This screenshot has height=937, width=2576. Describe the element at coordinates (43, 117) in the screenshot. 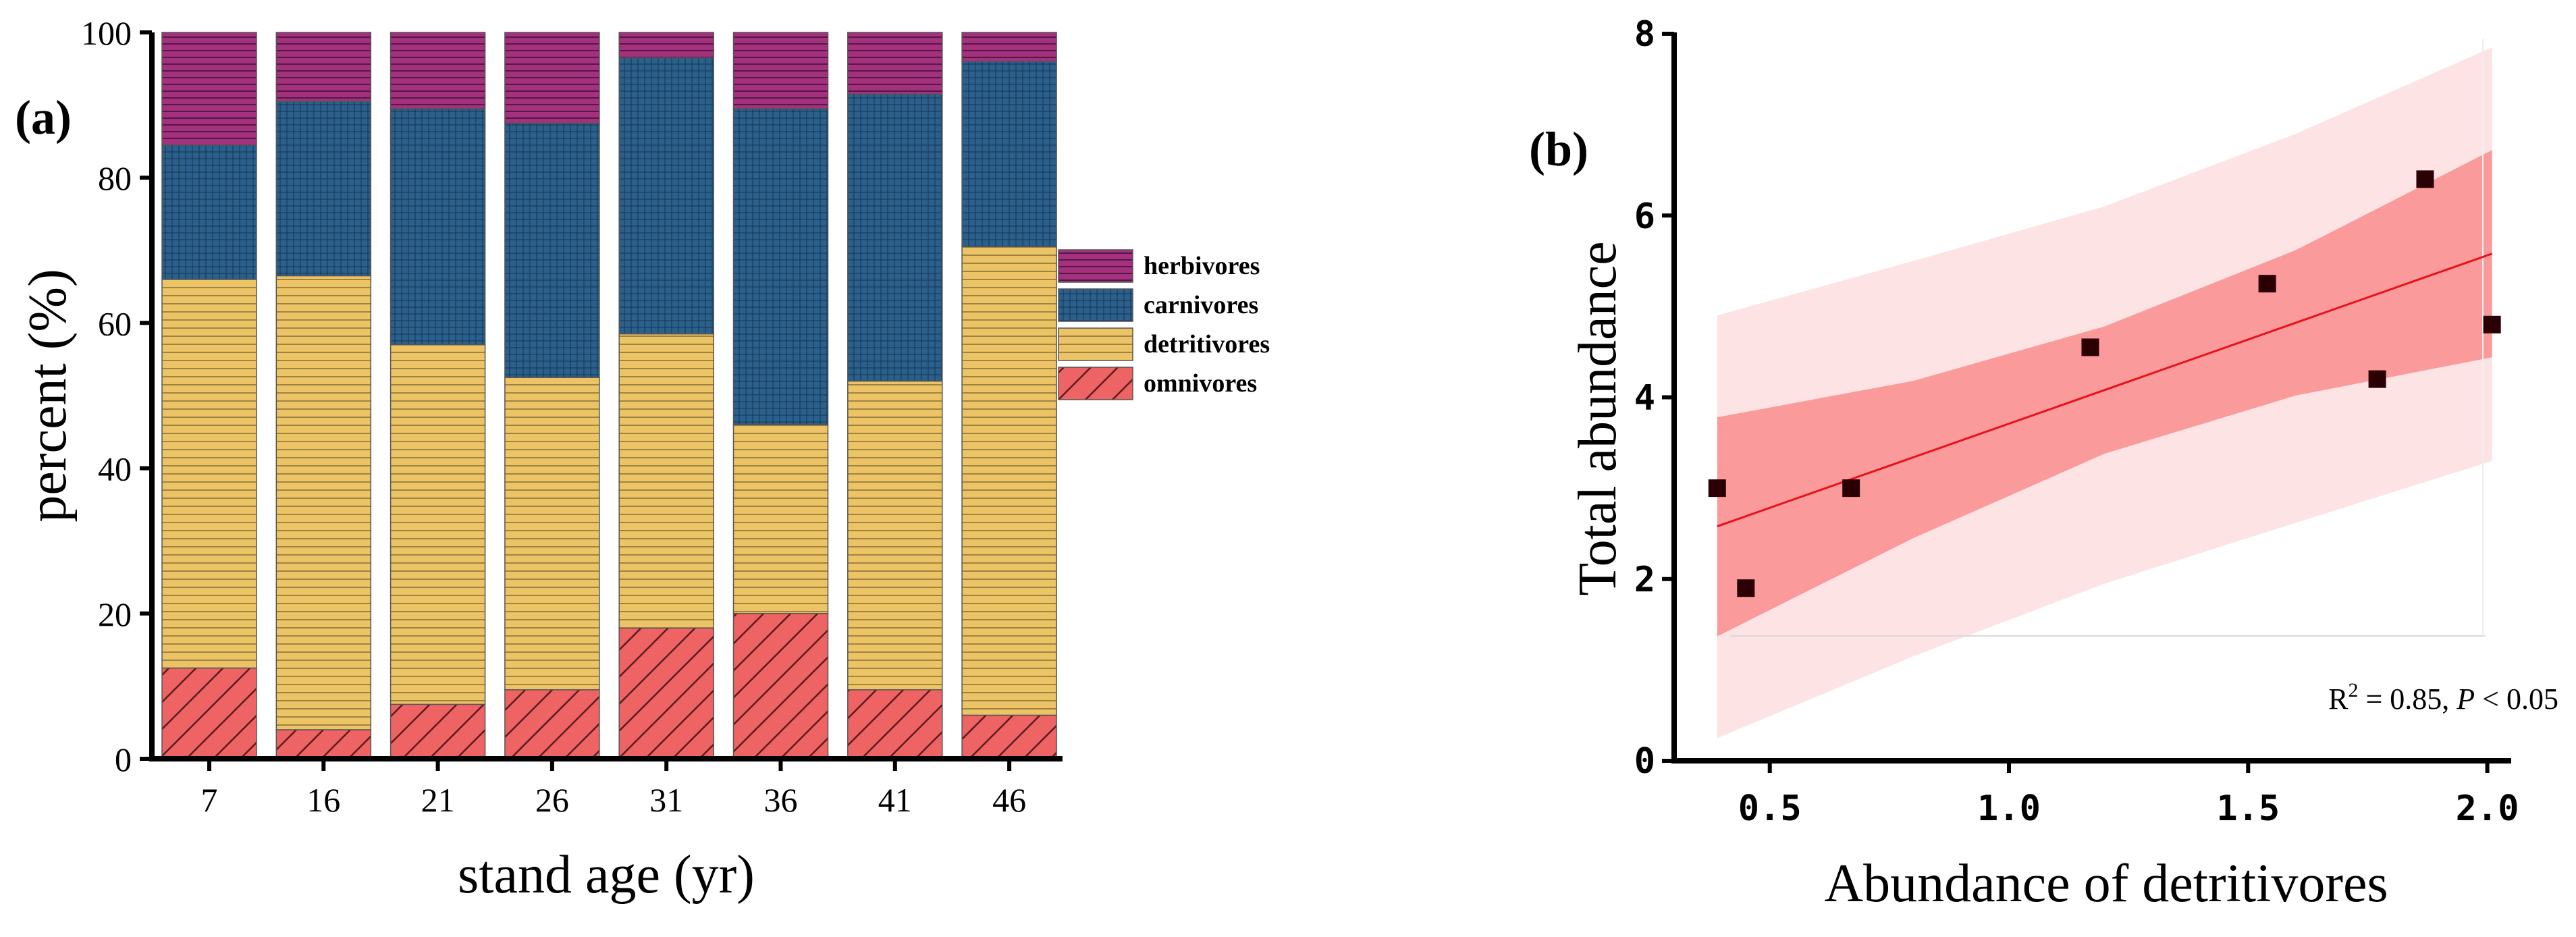

I see `panel-a-label: (a)` at that location.